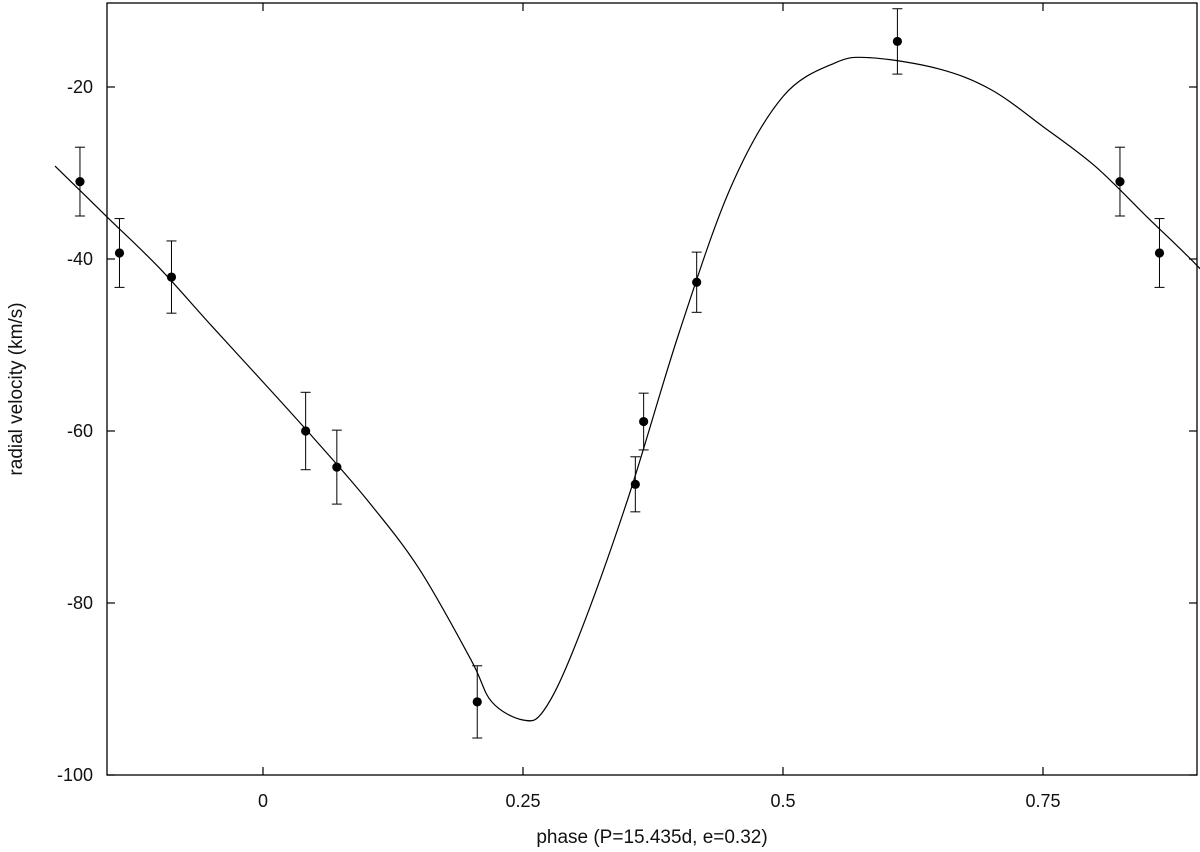 Image resolution: width=1200 pixels, height=852 pixels. Describe the element at coordinates (16, 388) in the screenshot. I see `y-axis-label: radial velocity (km/s)` at that location.